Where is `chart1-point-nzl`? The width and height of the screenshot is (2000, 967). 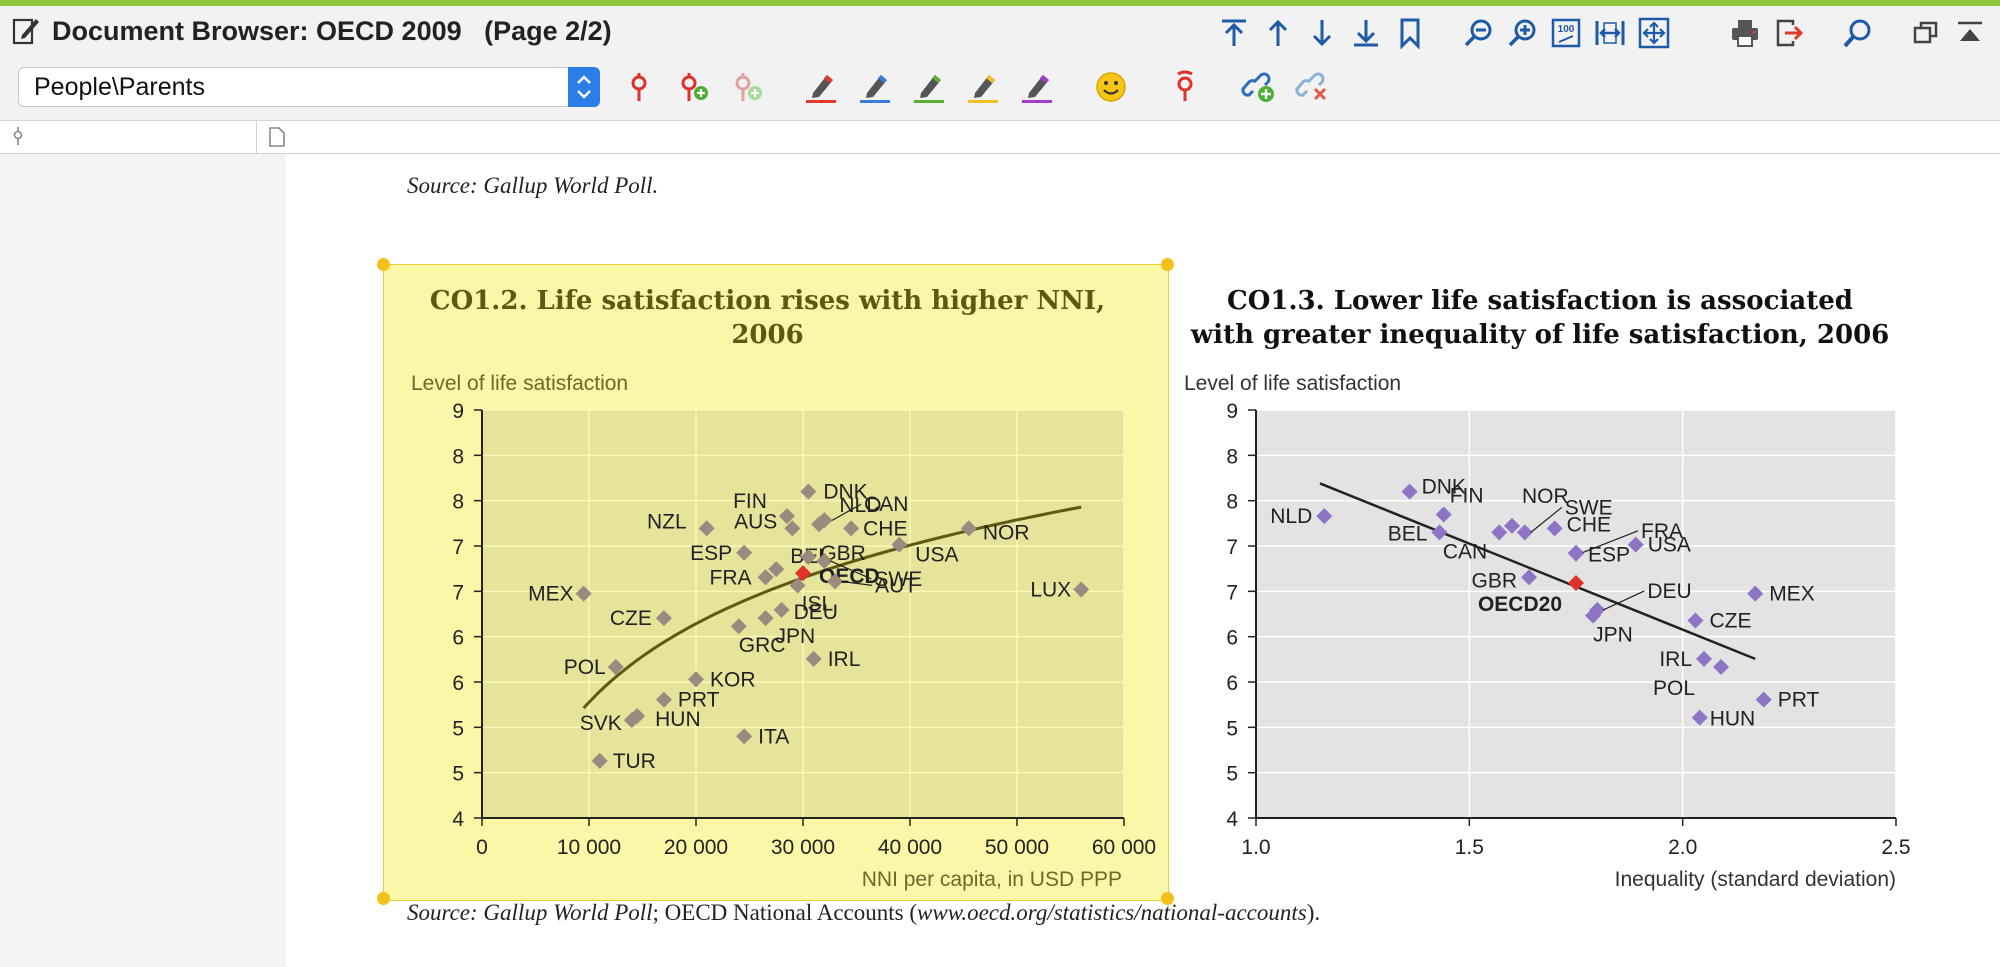
chart1-point-nzl is located at coordinates (706, 528).